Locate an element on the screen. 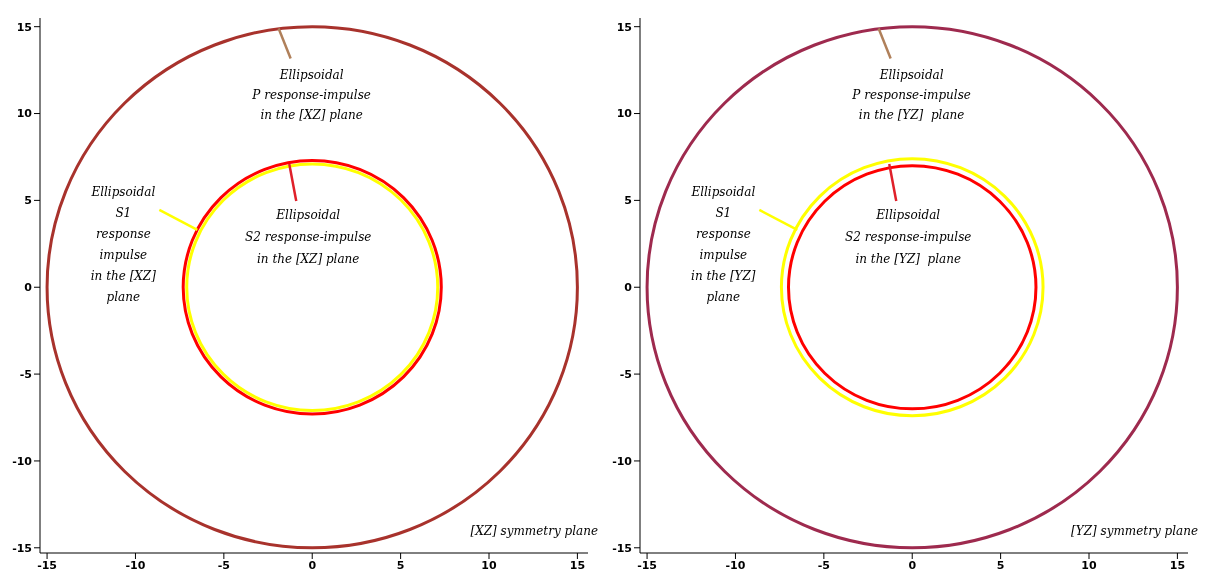 The image size is (1217, 584). annotation: [YZ] symmetry plane is located at coordinates (1134, 531).